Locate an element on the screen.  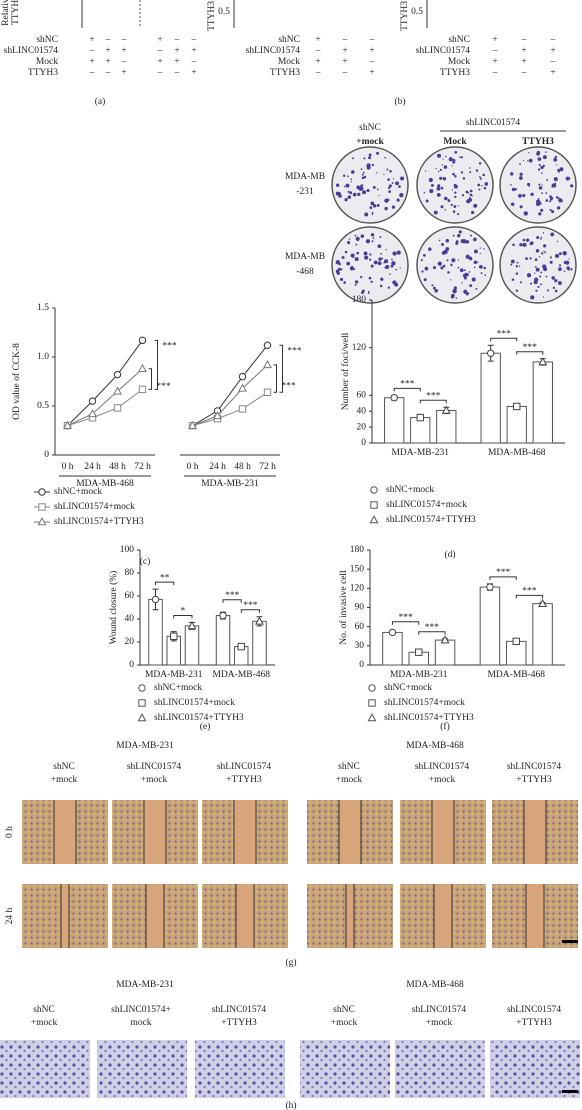
significance: * is located at coordinates (182, 612).